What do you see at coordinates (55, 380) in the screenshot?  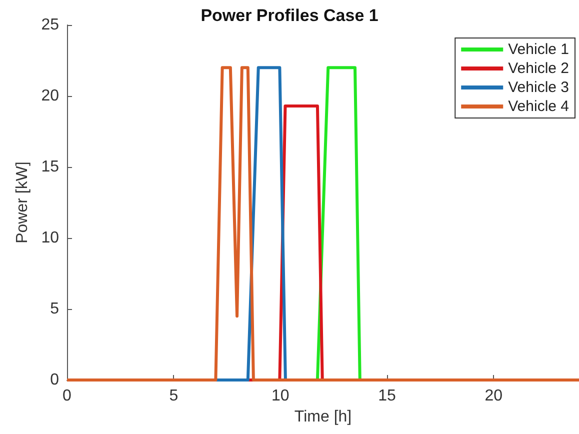 I see `y-tick-label: 0` at bounding box center [55, 380].